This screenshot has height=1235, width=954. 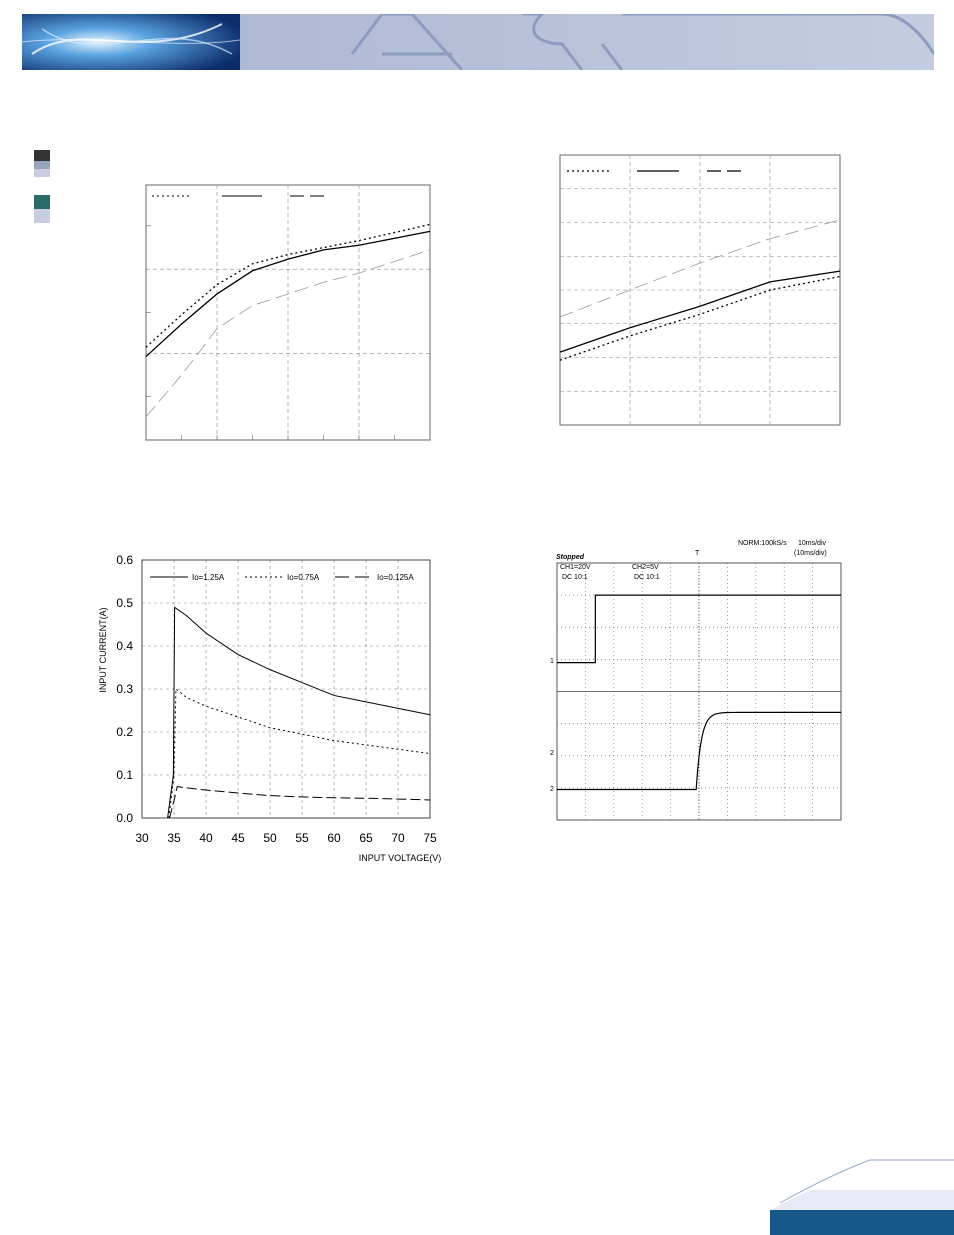 What do you see at coordinates (42, 155) in the screenshot?
I see `swatch-dark` at bounding box center [42, 155].